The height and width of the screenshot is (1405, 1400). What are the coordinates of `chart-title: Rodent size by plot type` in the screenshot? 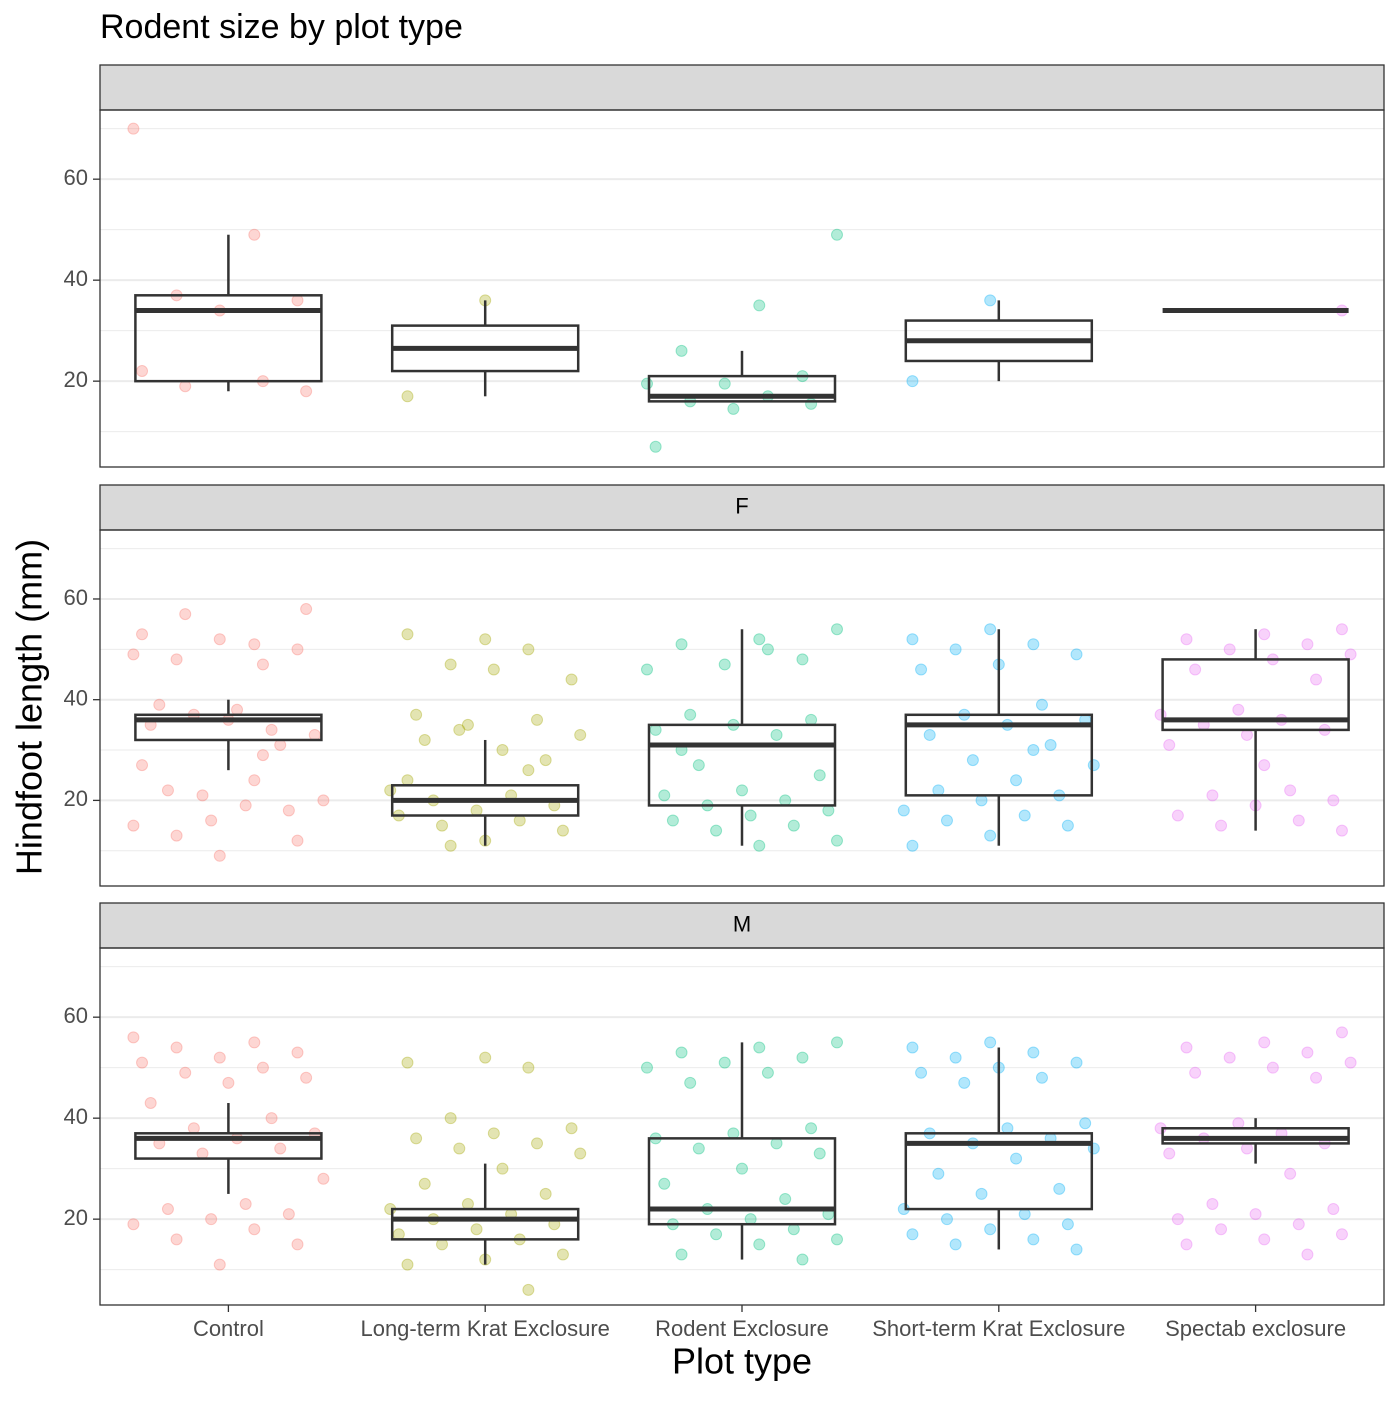 It's located at (281, 27).